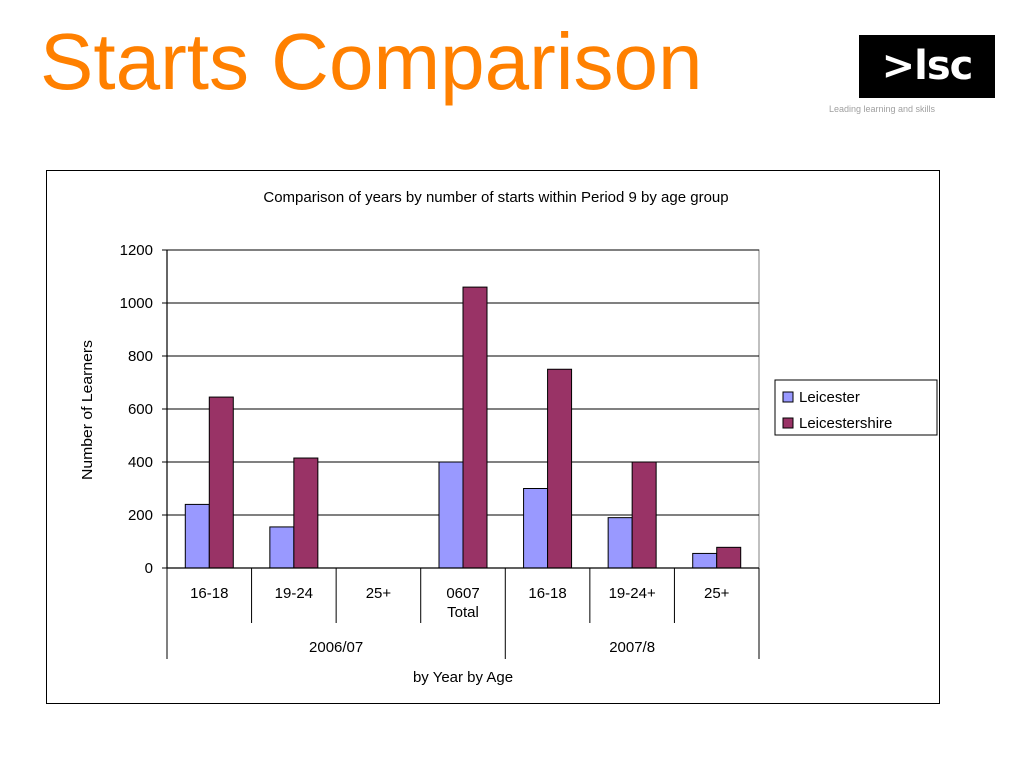  What do you see at coordinates (462, 593) in the screenshot?
I see `x-tick-label: 0607` at bounding box center [462, 593].